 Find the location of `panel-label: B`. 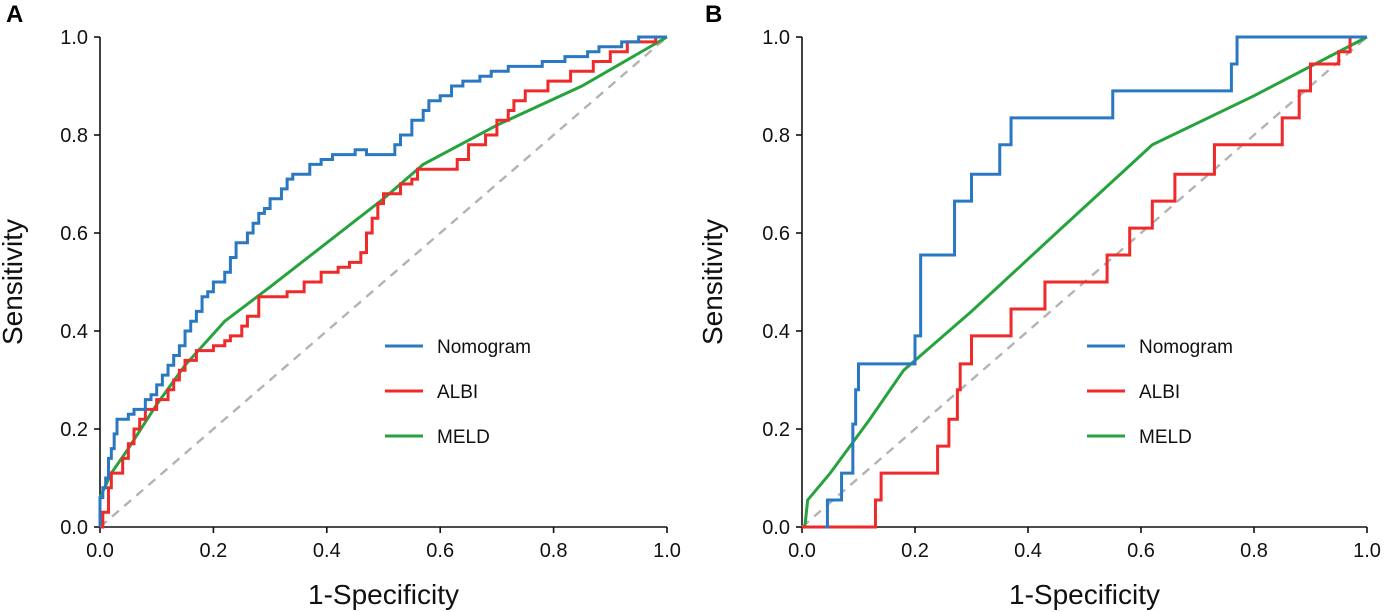

panel-label: B is located at coordinates (713, 14).